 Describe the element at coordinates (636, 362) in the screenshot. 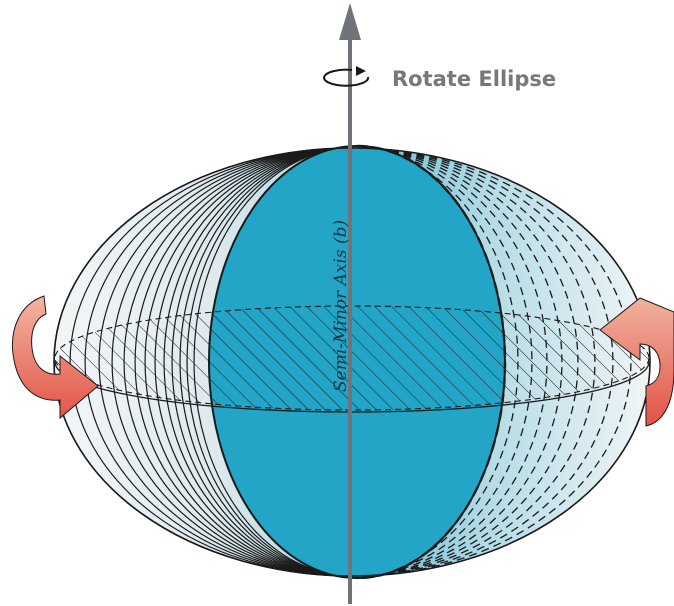

I see `right-rotation-arrow-icon` at that location.